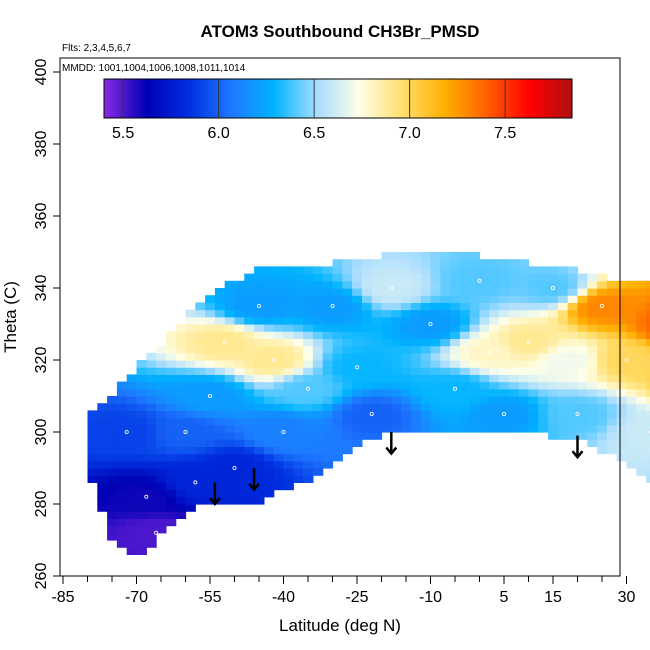 Image resolution: width=650 pixels, height=650 pixels. Describe the element at coordinates (505, 133) in the screenshot. I see `colorbar-tick-label: 7.5` at that location.